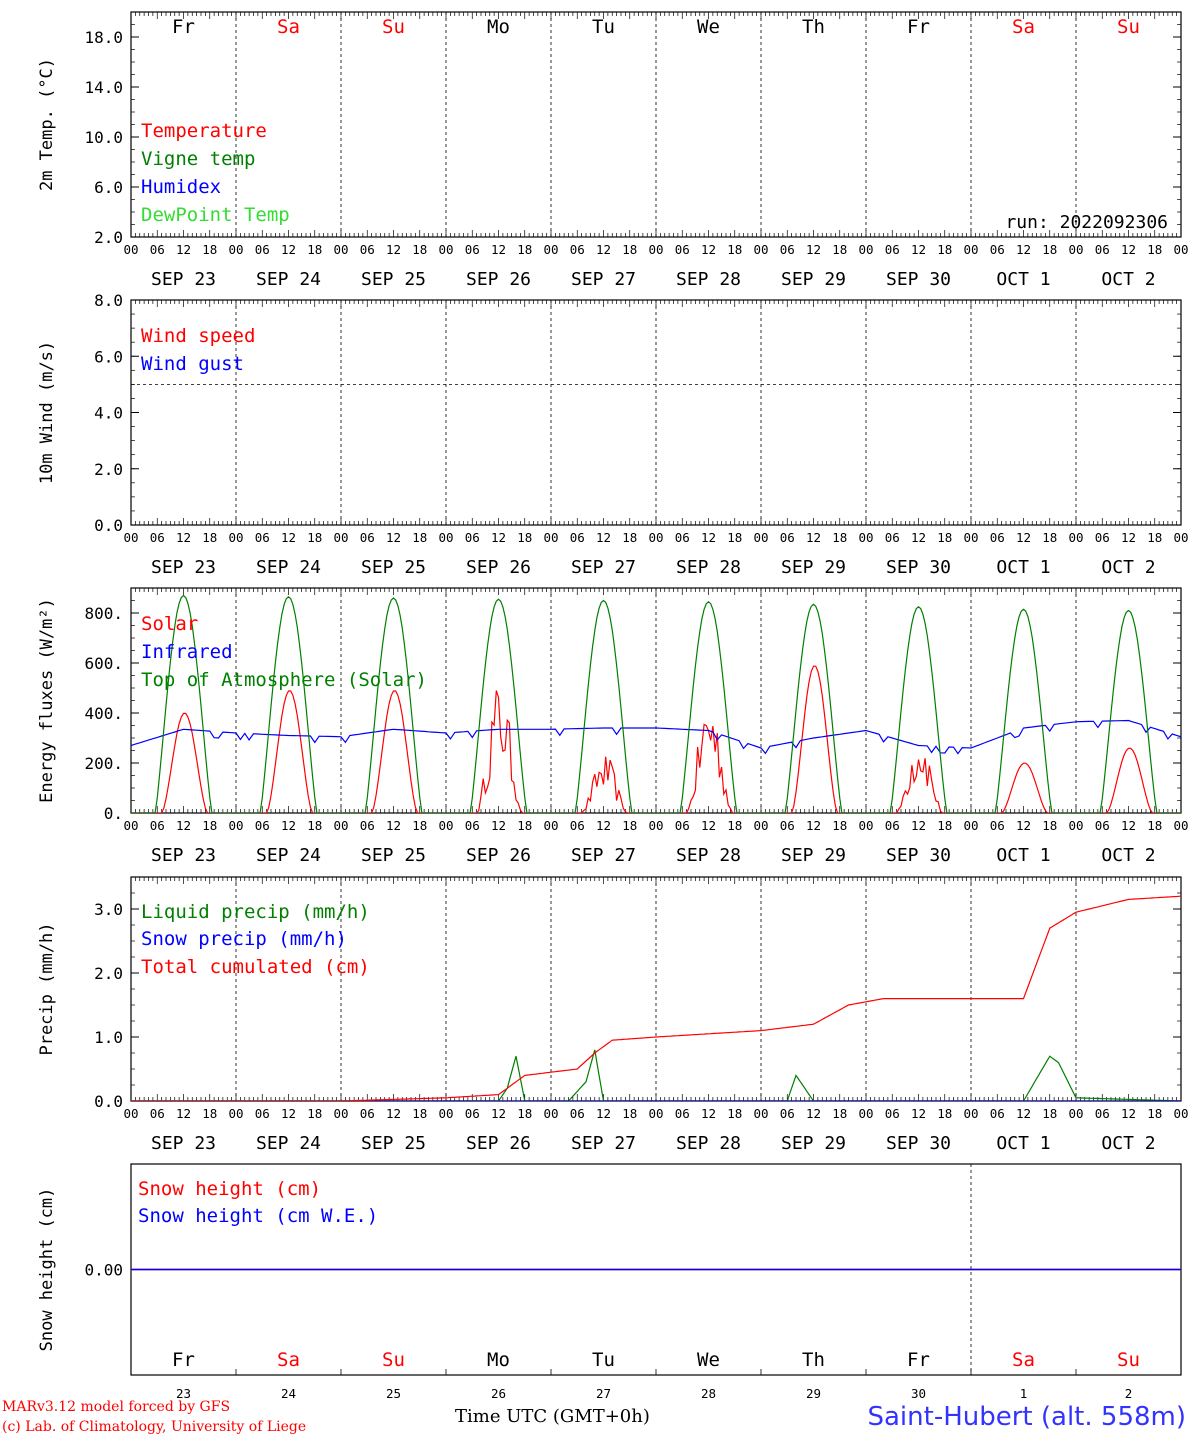  Describe the element at coordinates (918, 279) in the screenshot. I see `date-label: SEP 30` at that location.